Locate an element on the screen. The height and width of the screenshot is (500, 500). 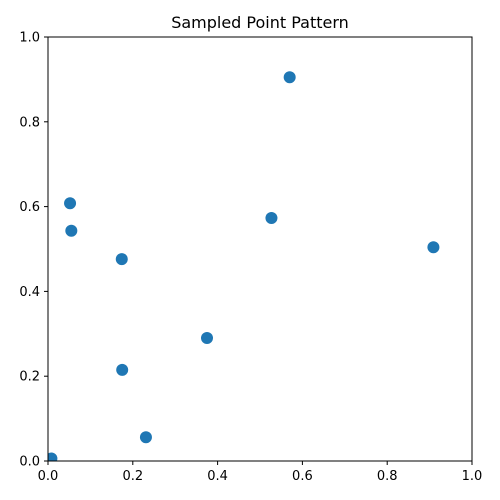
y-tick-label: 0.0 is located at coordinates (29, 462).